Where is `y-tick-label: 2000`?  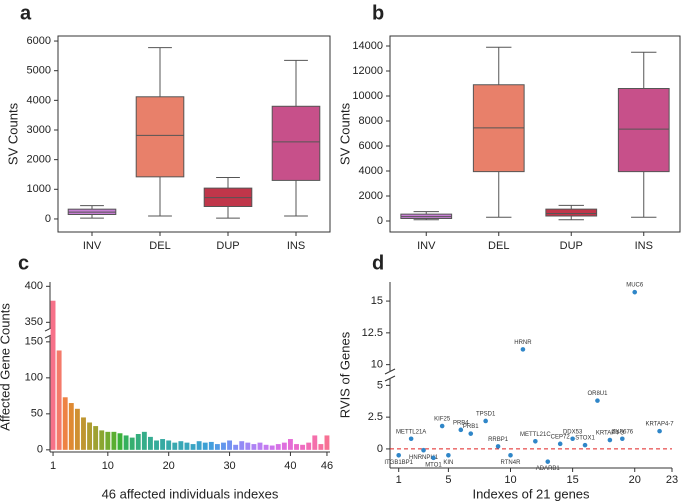
y-tick-label: 2000 is located at coordinates (371, 196).